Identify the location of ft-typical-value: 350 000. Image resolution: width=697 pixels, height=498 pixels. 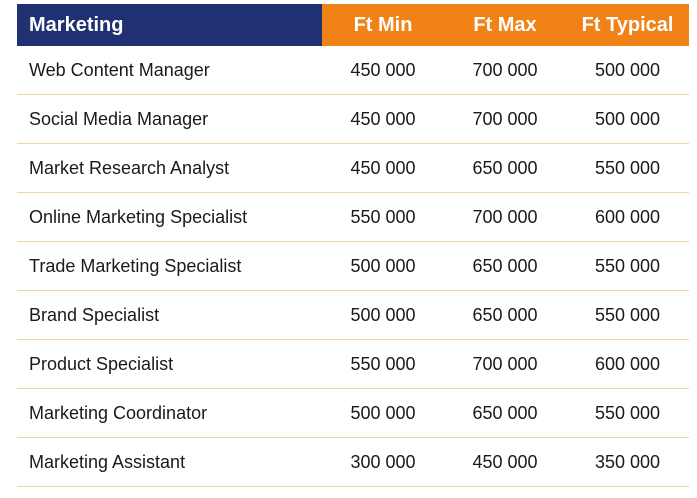
(627, 461).